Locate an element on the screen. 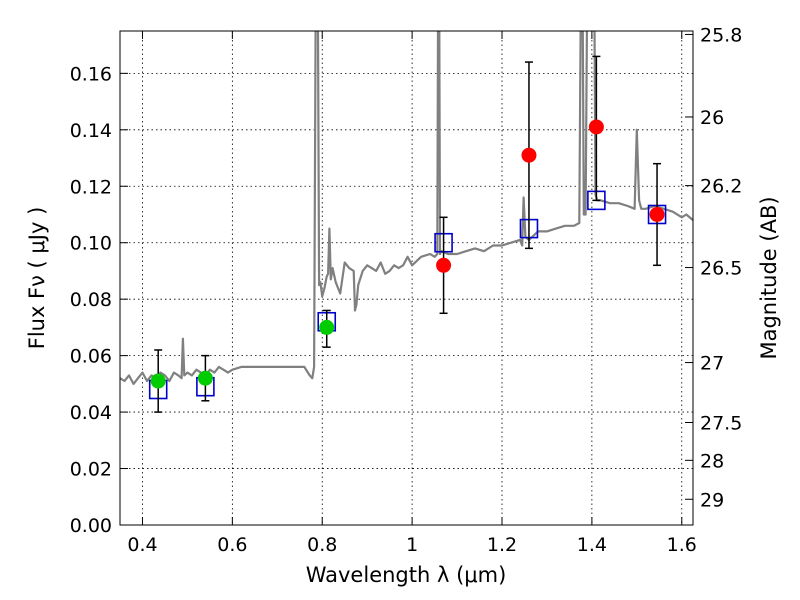  mag-tick-label: 26 is located at coordinates (712, 118).